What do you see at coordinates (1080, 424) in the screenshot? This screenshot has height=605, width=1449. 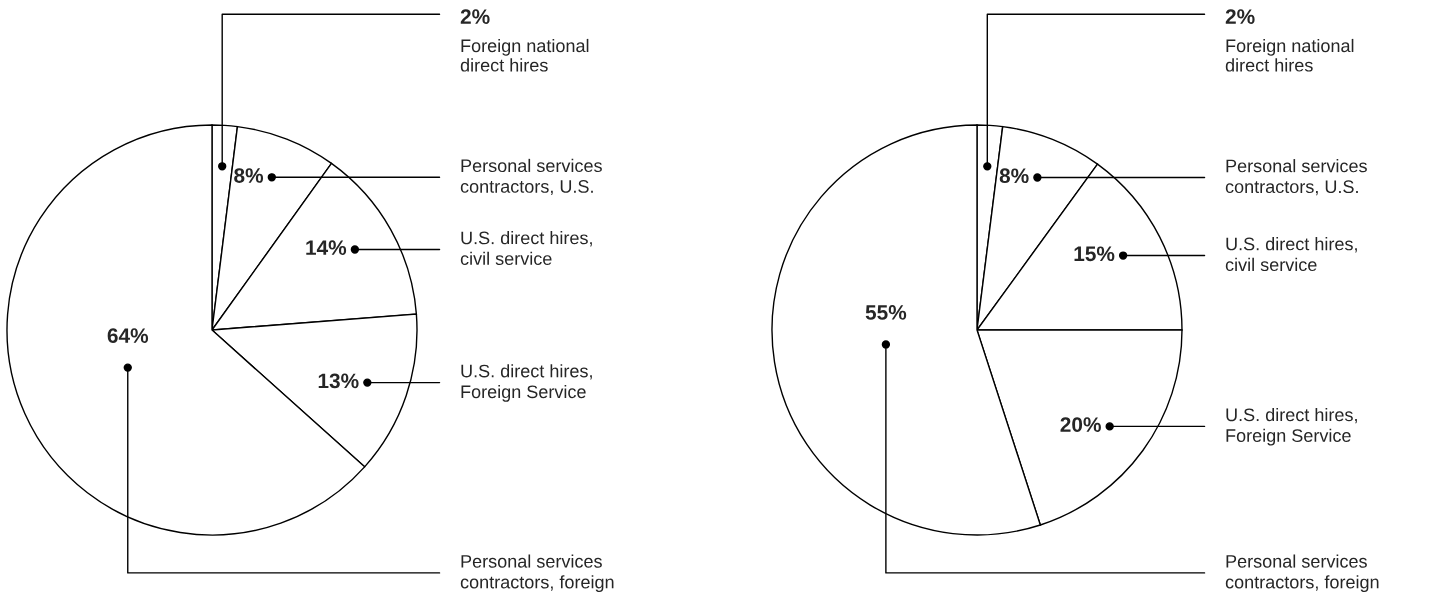 I see `data-label: 20%` at bounding box center [1080, 424].